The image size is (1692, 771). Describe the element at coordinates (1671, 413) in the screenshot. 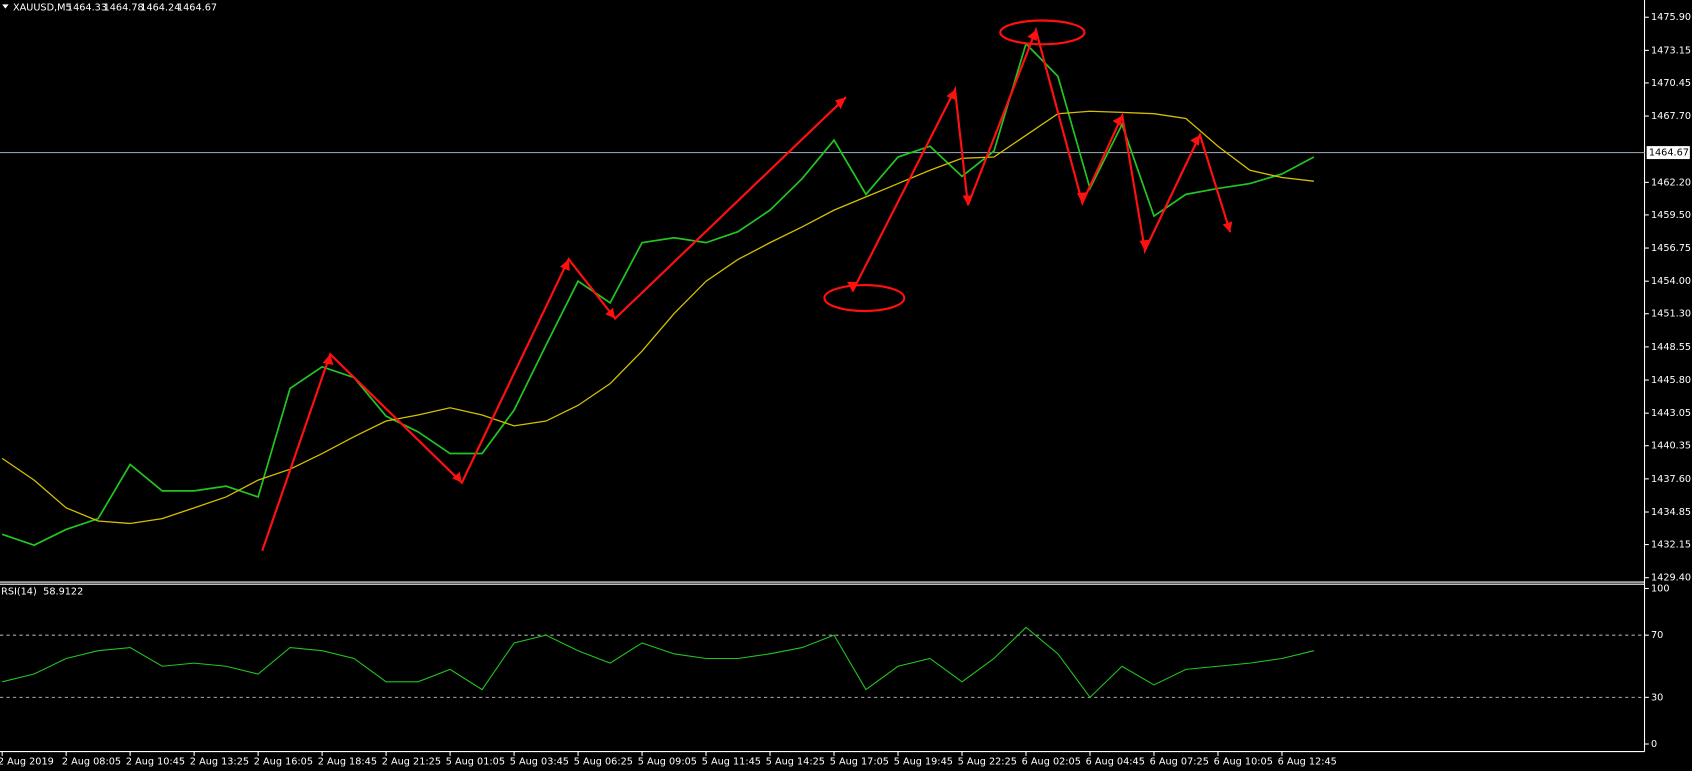

I see `y-tick-label: 1443.05` at that location.